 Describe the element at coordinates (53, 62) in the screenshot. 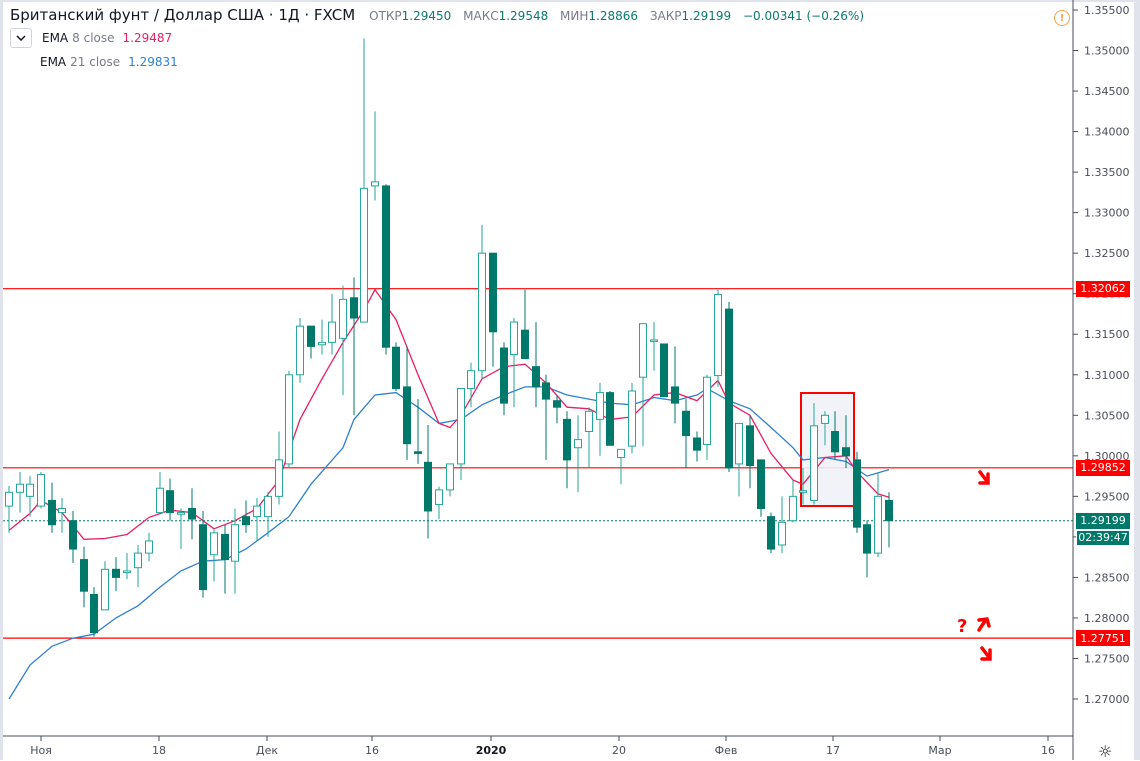

I see `indicator-name: EMA` at that location.